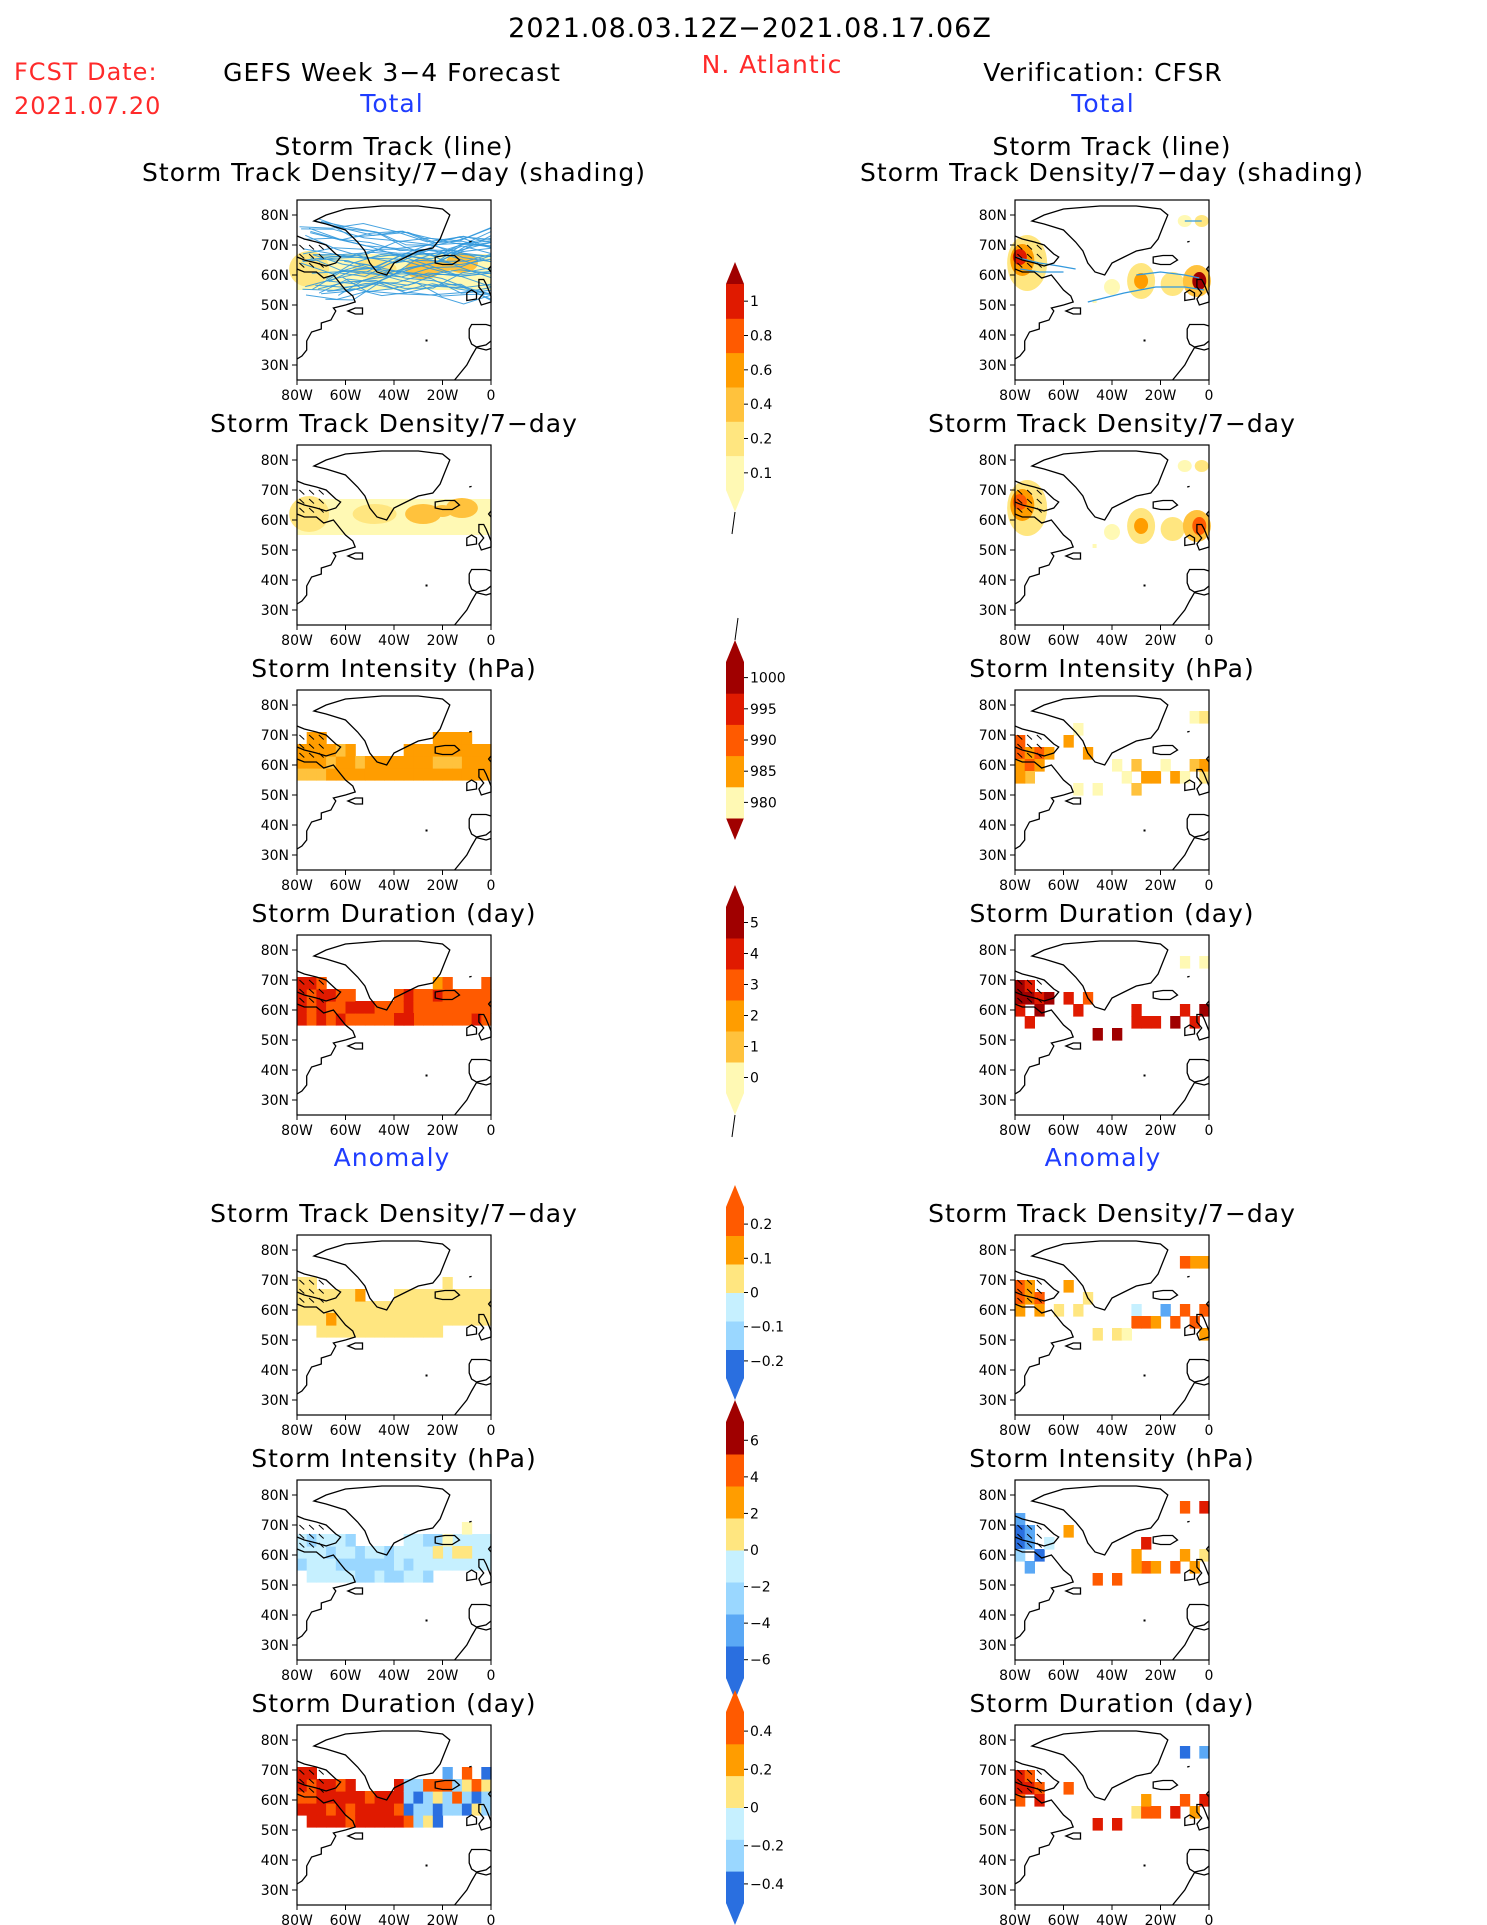 The height and width of the screenshot is (1925, 1487). What do you see at coordinates (275, 611) in the screenshot?
I see `lat-tick-label: 30N` at bounding box center [275, 611].